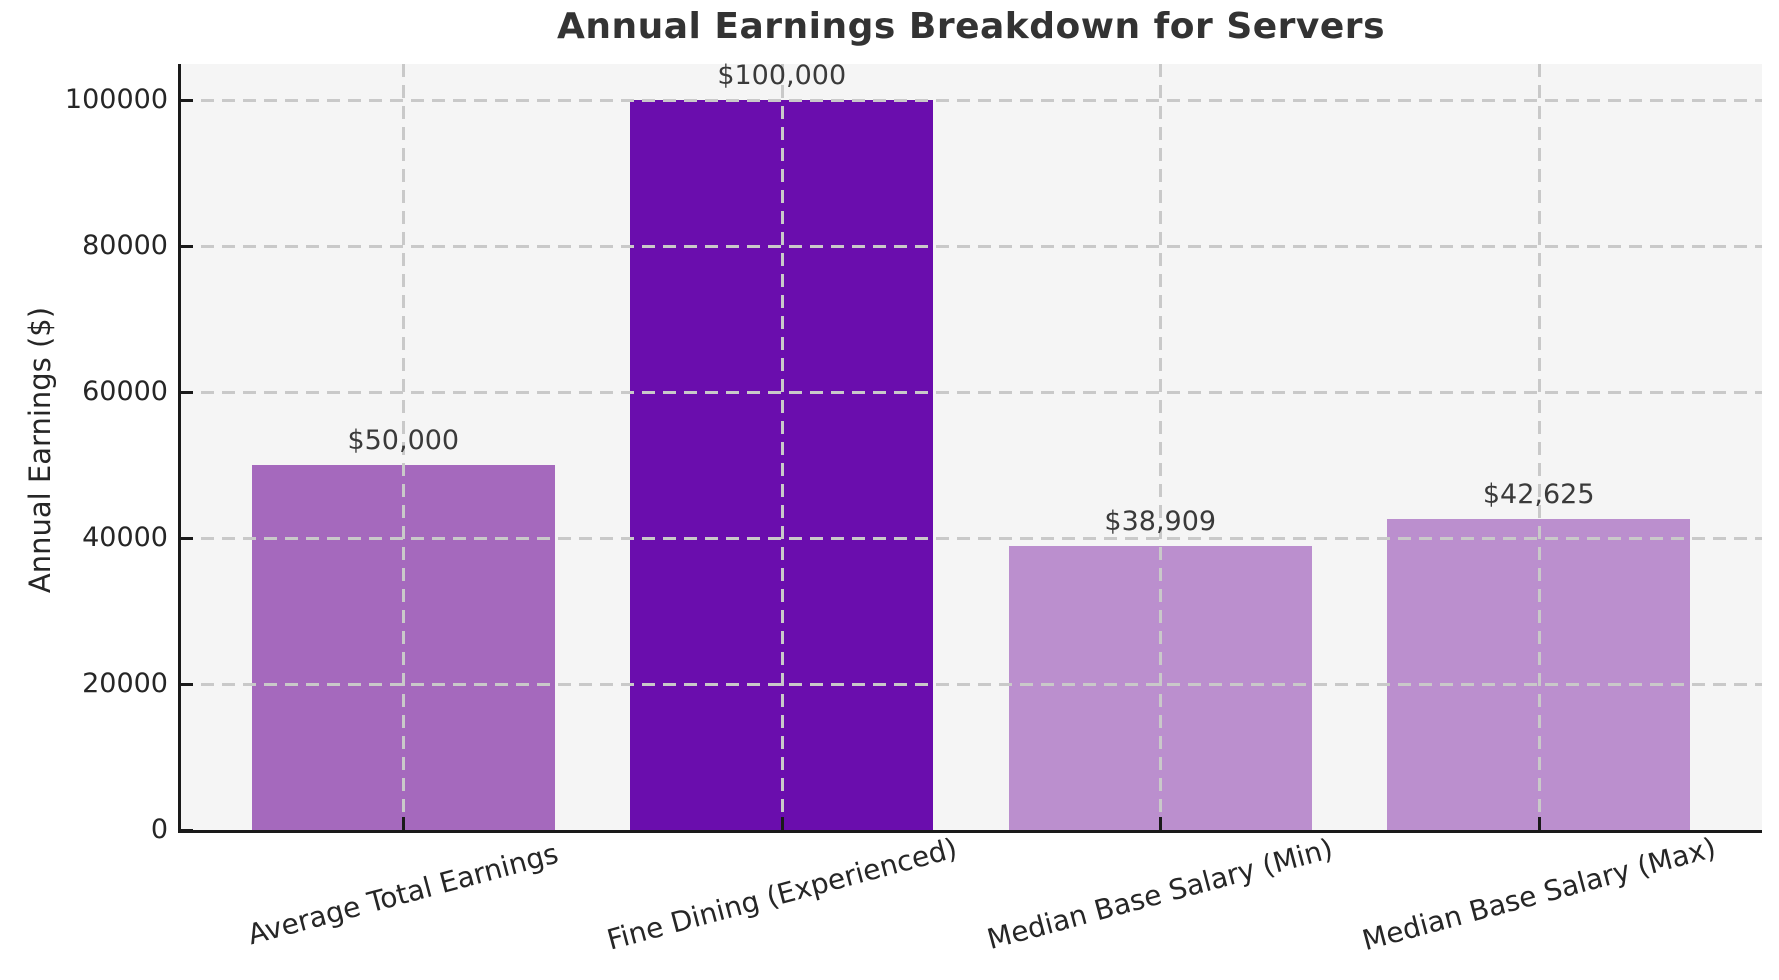  I want to click on y-tick-label-80000: 80000, so click(125, 246).